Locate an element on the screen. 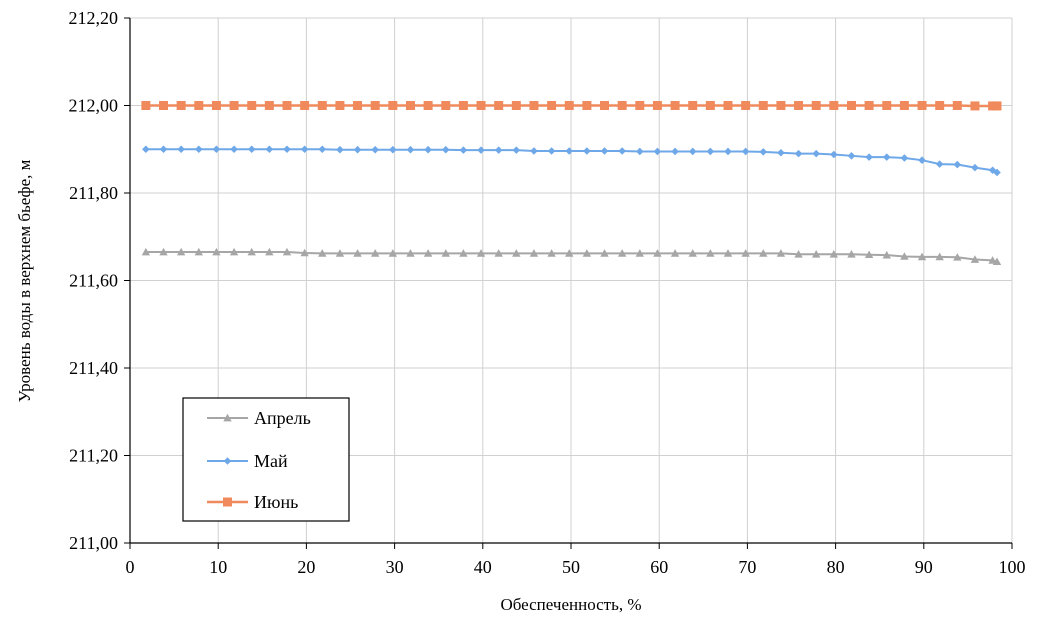  x-tick-label: 40 is located at coordinates (483, 567).